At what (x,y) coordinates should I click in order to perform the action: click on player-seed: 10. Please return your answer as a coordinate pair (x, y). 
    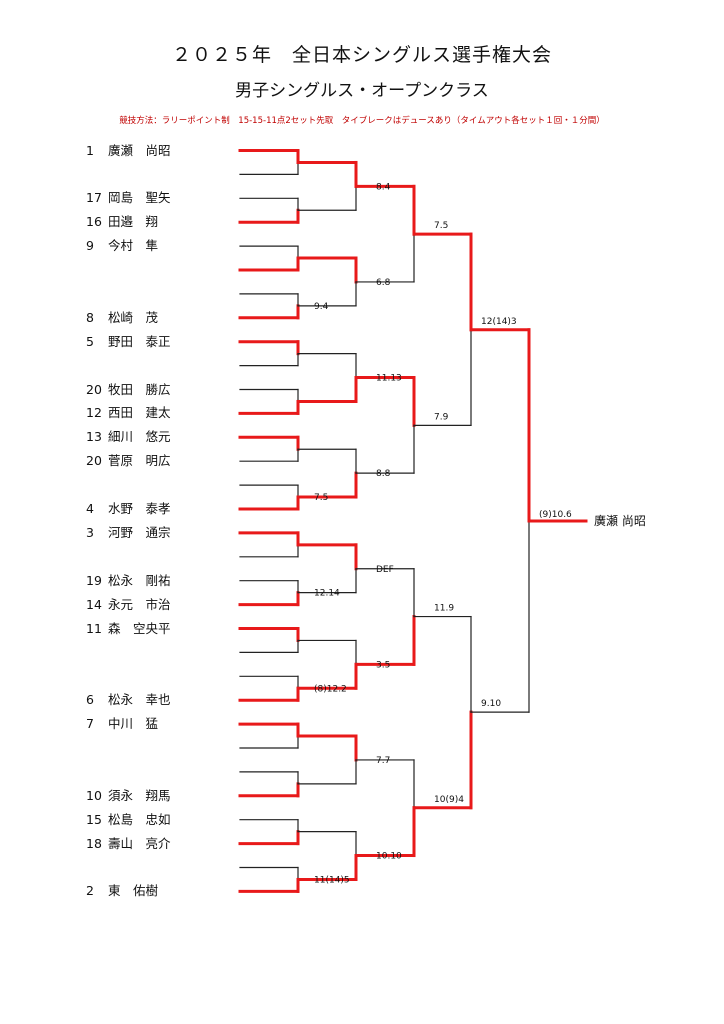
    Looking at the image, I should click on (94, 795).